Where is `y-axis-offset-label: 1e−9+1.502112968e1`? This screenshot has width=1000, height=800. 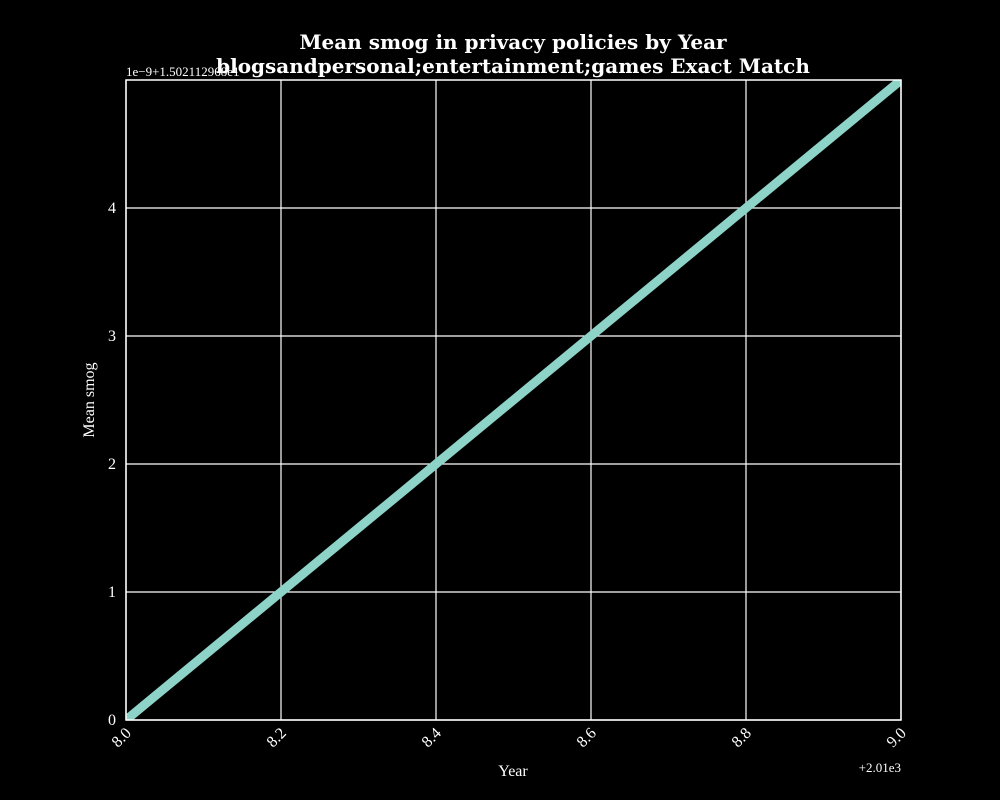
y-axis-offset-label: 1e−9+1.502112968e1 is located at coordinates (182, 71).